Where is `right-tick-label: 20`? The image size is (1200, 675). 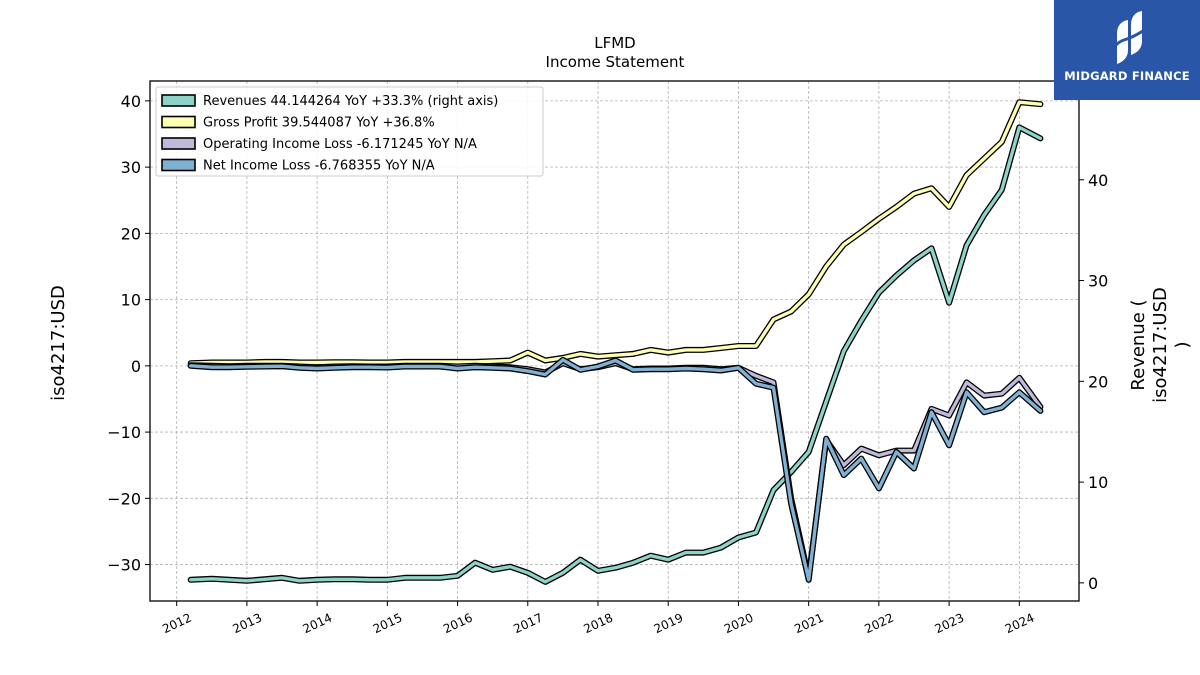 right-tick-label: 20 is located at coordinates (1098, 381).